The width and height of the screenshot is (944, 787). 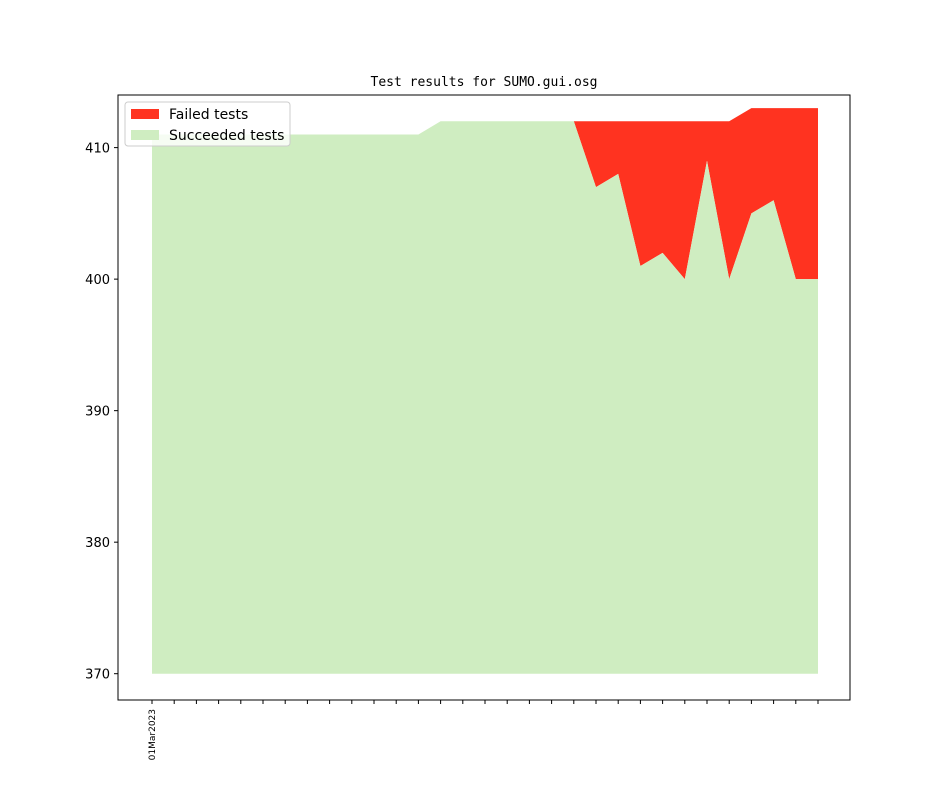 What do you see at coordinates (208, 115) in the screenshot?
I see `legend-label: Failed tests` at bounding box center [208, 115].